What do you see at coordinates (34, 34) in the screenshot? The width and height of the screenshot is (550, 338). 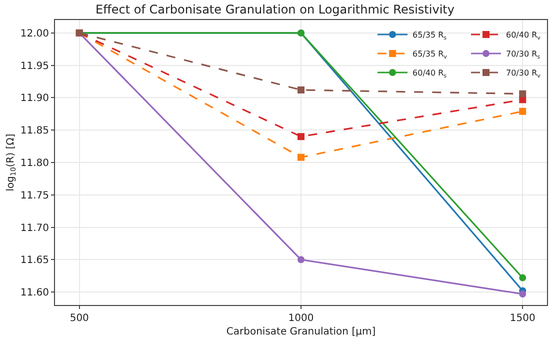 I see `y-tick-label: 12.00` at bounding box center [34, 34].